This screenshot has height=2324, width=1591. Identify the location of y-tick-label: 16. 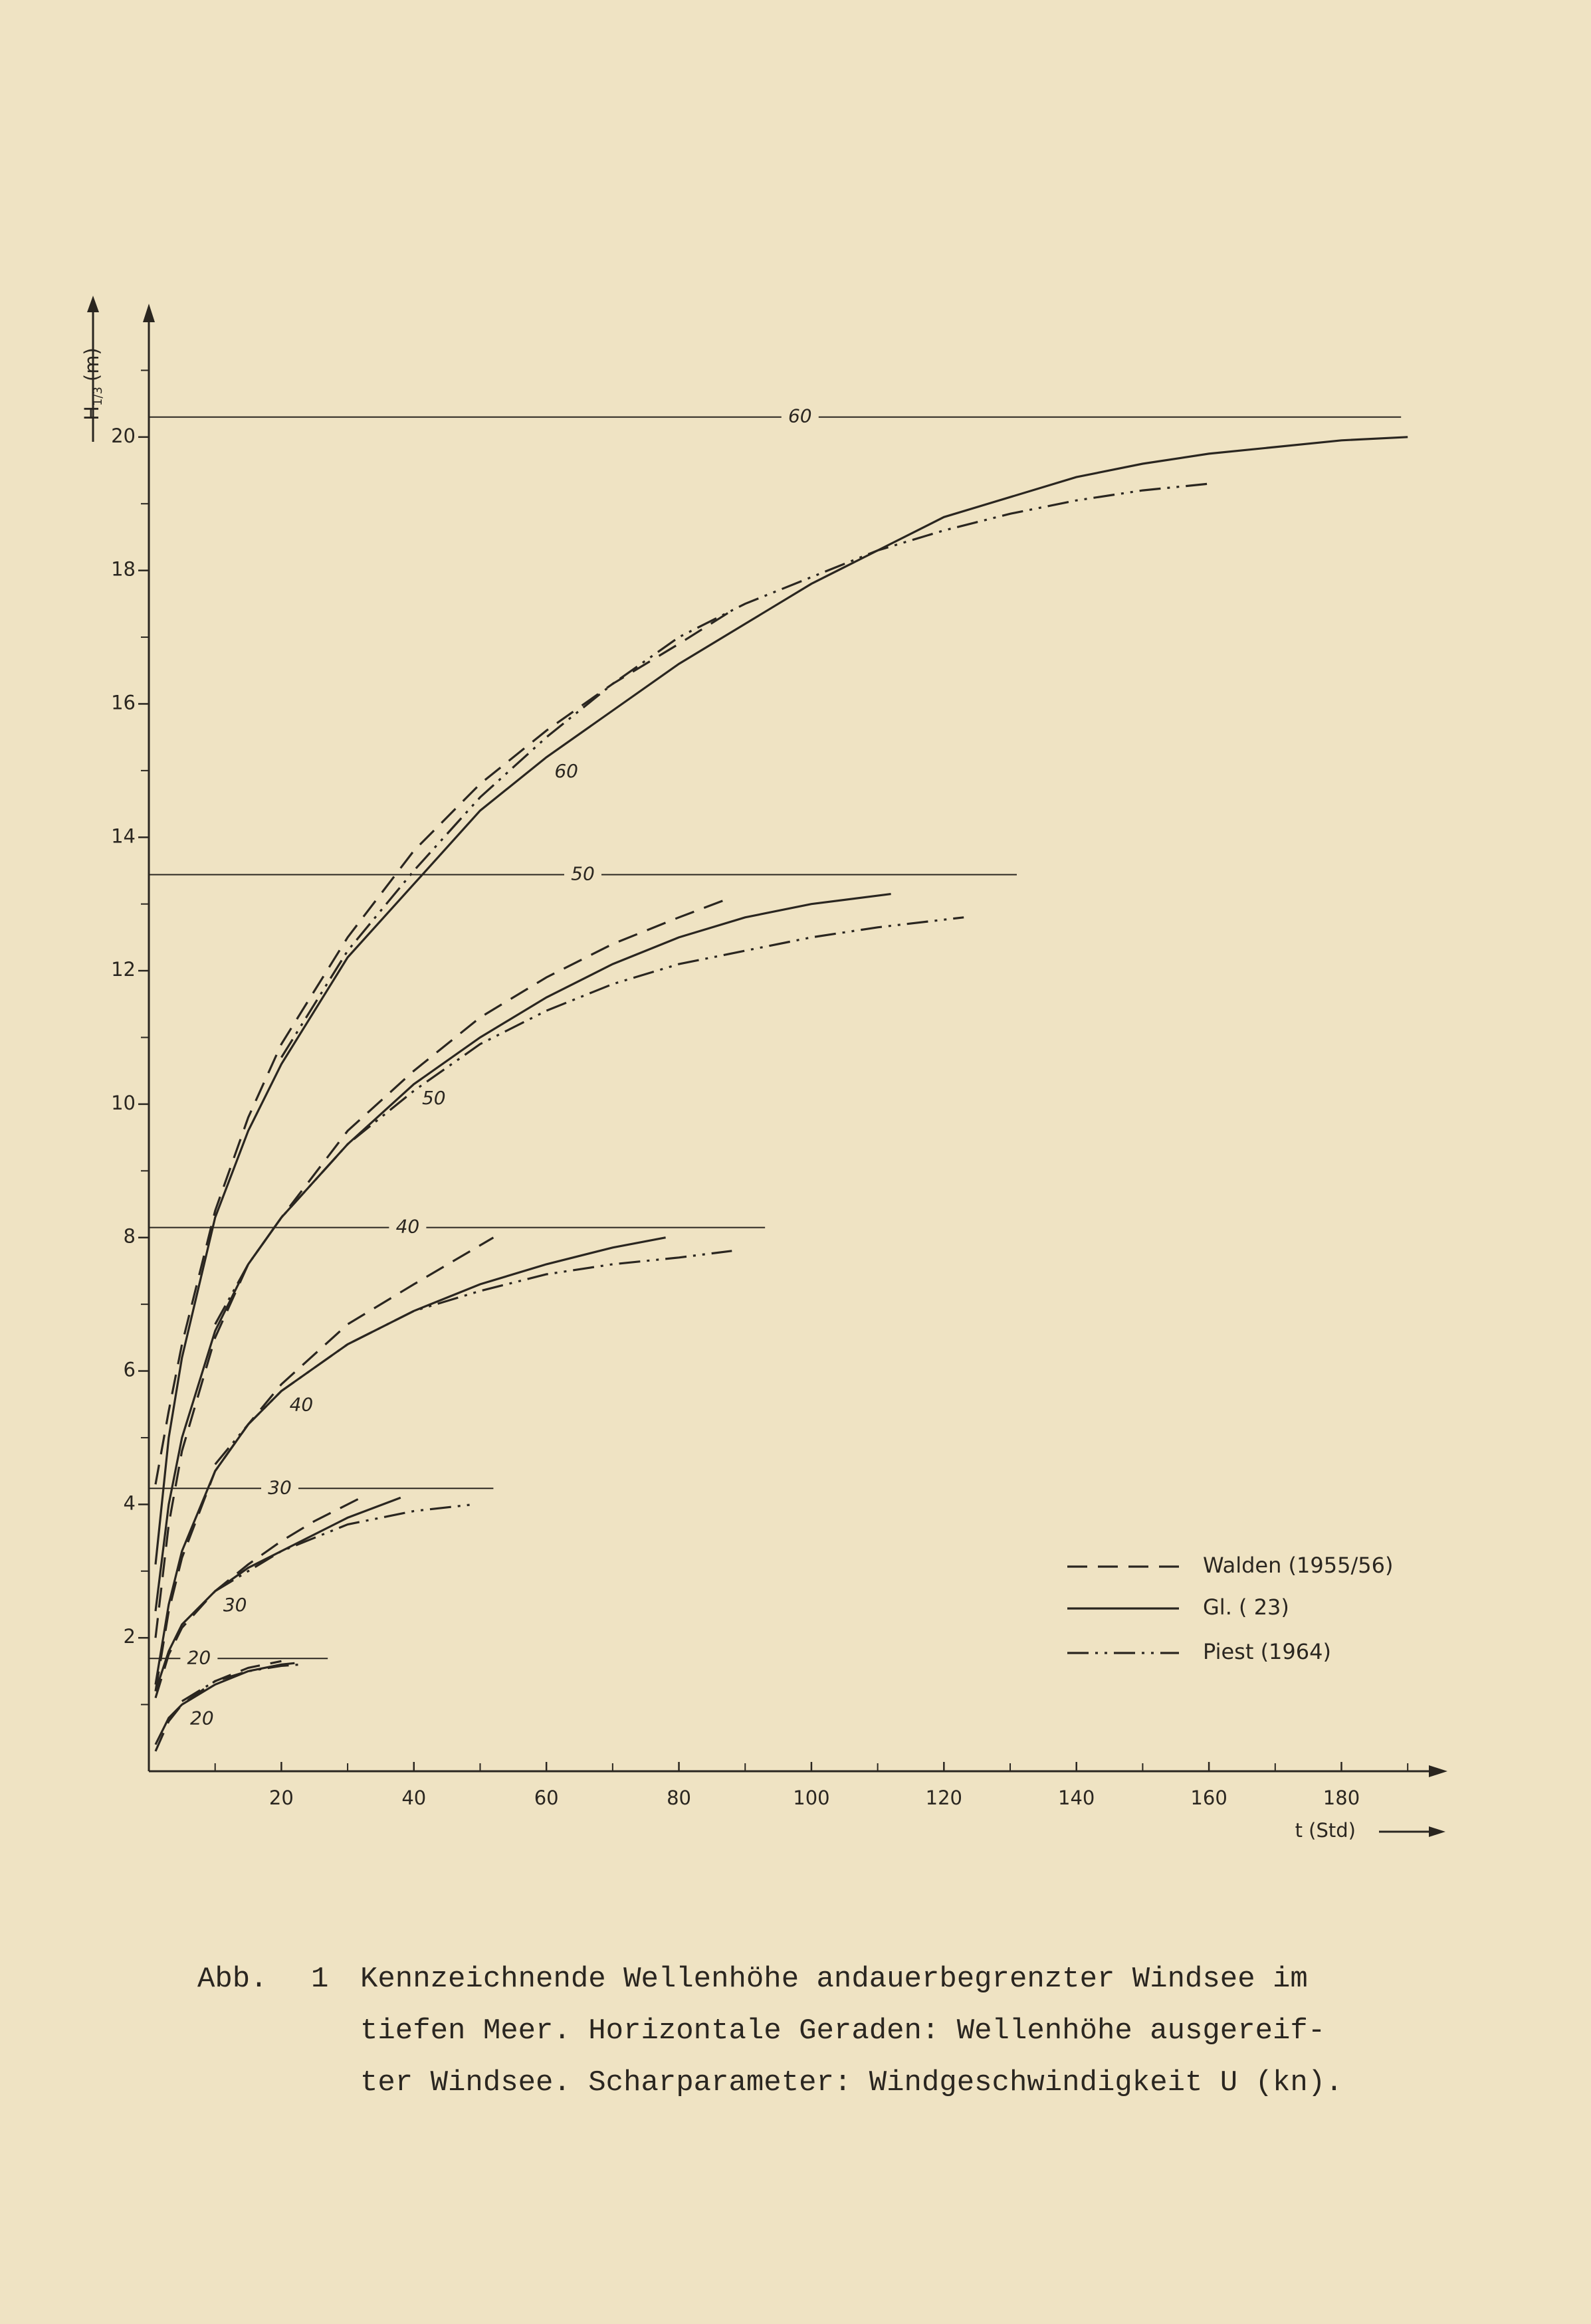
(123, 702).